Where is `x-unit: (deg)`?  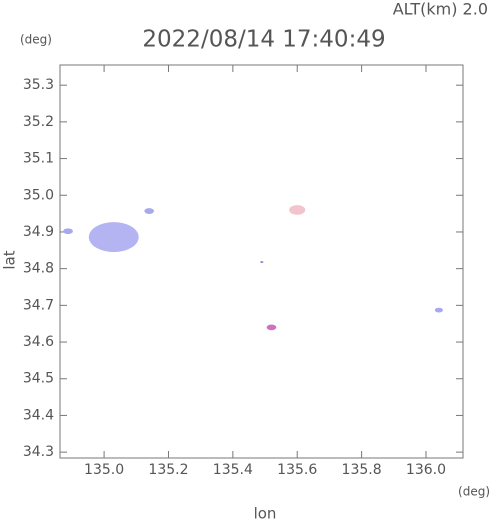
x-unit: (deg) is located at coordinates (474, 492).